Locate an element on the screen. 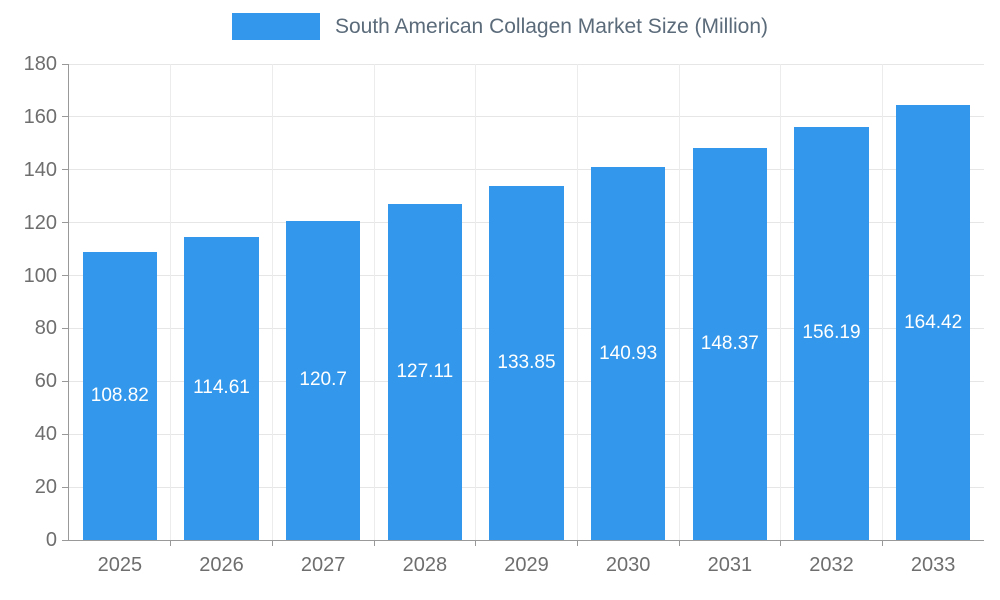 The width and height of the screenshot is (1000, 600). bar-value-label: 114.61 is located at coordinates (221, 388).